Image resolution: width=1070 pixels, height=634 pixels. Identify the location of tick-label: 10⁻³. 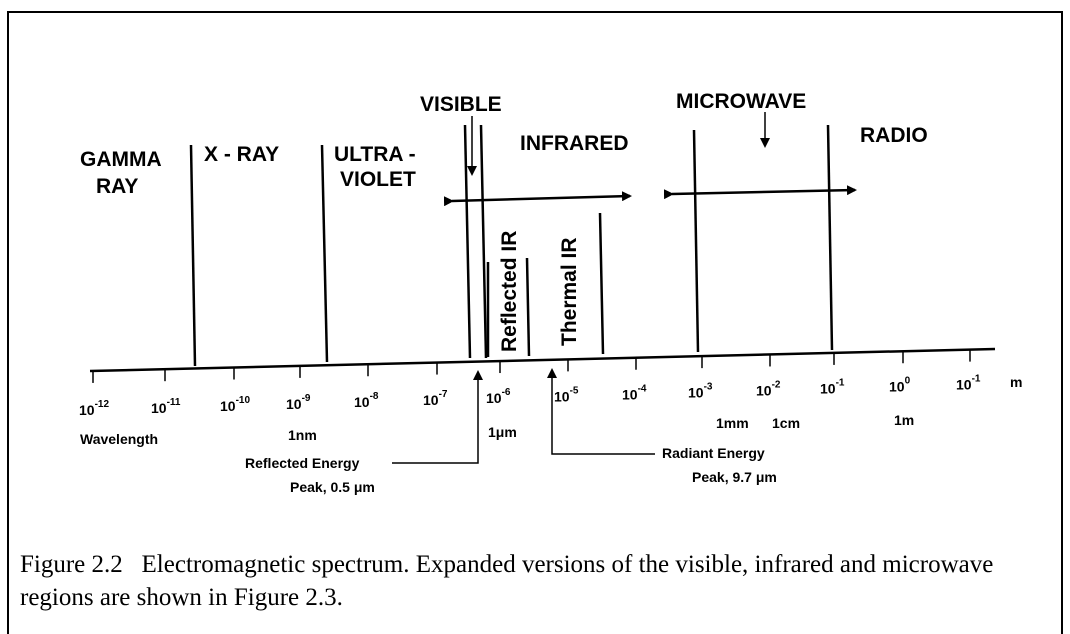
(700, 390).